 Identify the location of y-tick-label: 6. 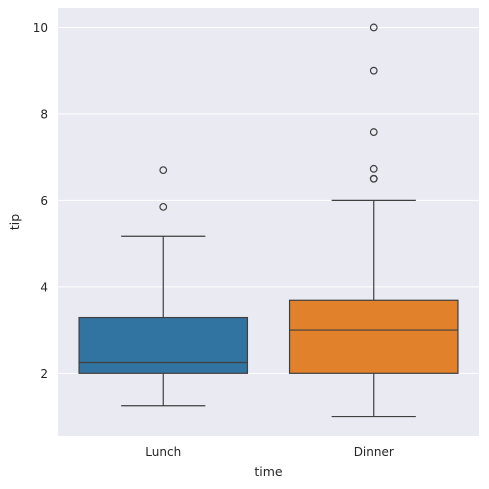
(44, 201).